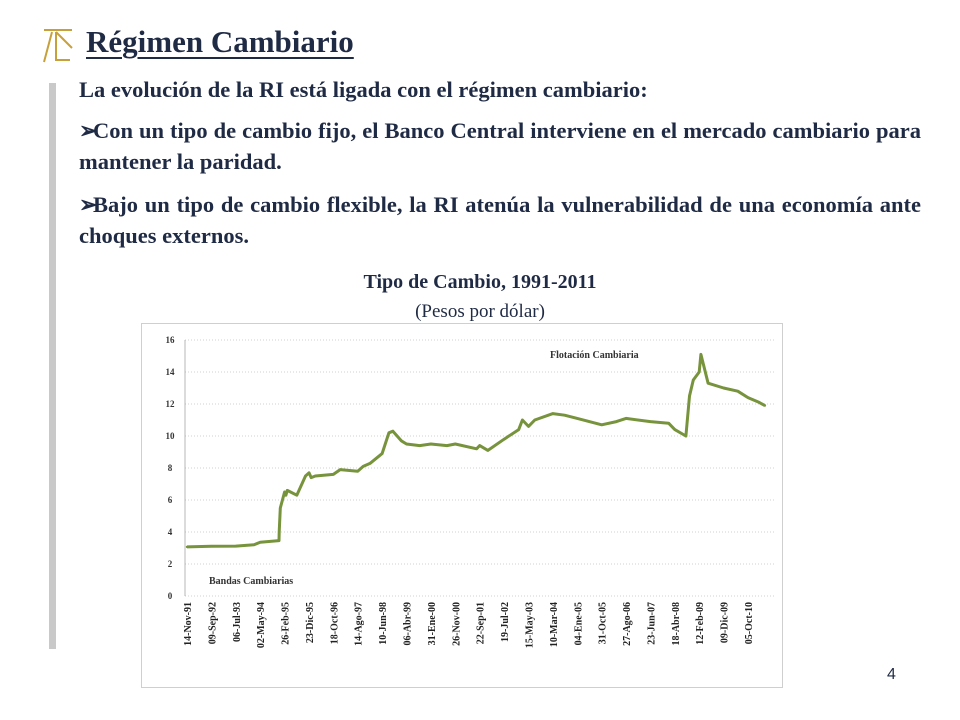 The image size is (960, 720). Describe the element at coordinates (170, 500) in the screenshot. I see `y-tick-label: 6` at that location.